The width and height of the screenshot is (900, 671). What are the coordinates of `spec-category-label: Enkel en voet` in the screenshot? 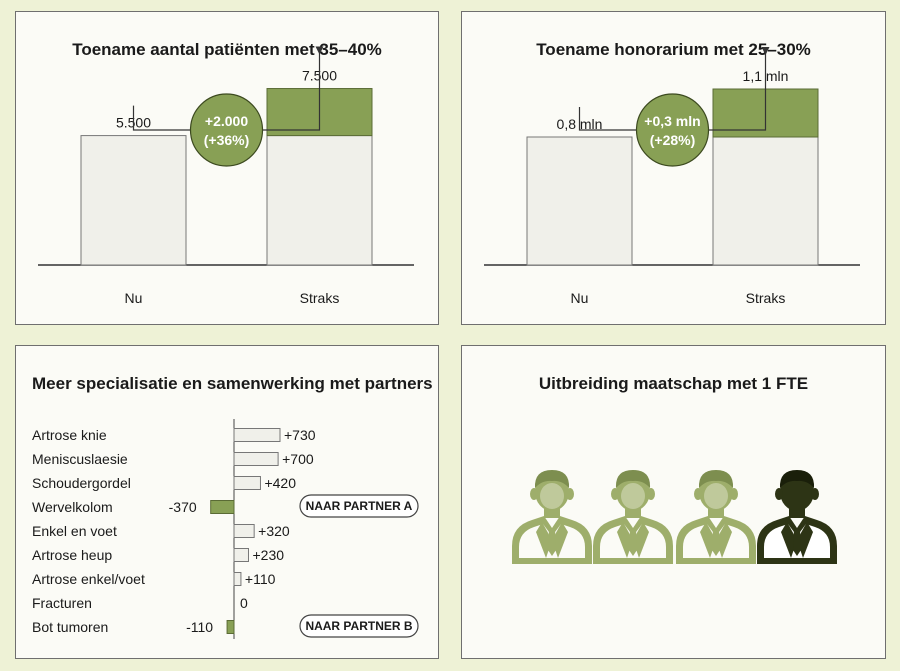 It's located at (74, 531).